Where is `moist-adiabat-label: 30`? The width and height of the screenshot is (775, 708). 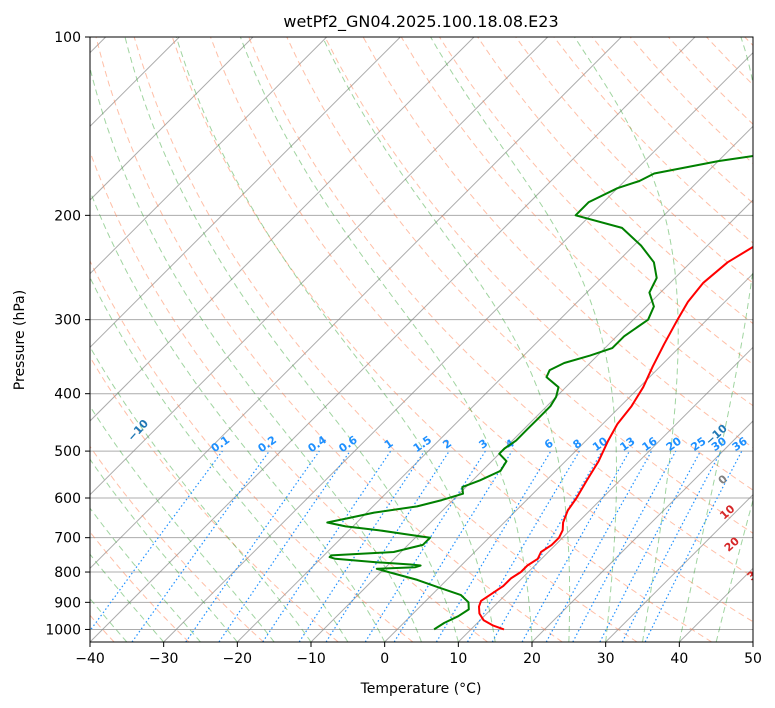
moist-adiabat-label: 30 is located at coordinates (755, 573).